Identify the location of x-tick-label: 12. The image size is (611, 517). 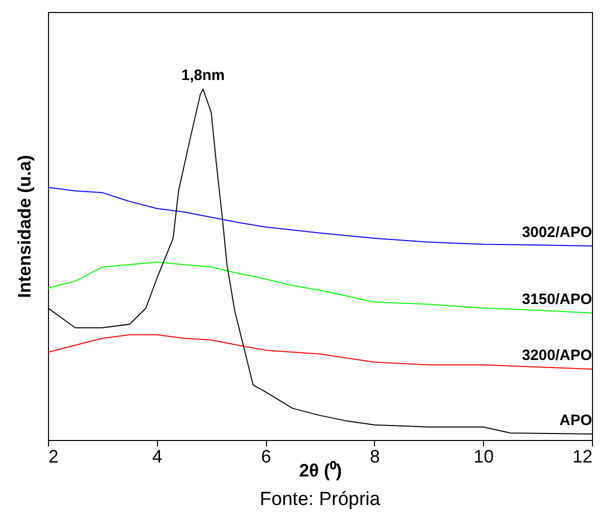
(582, 456).